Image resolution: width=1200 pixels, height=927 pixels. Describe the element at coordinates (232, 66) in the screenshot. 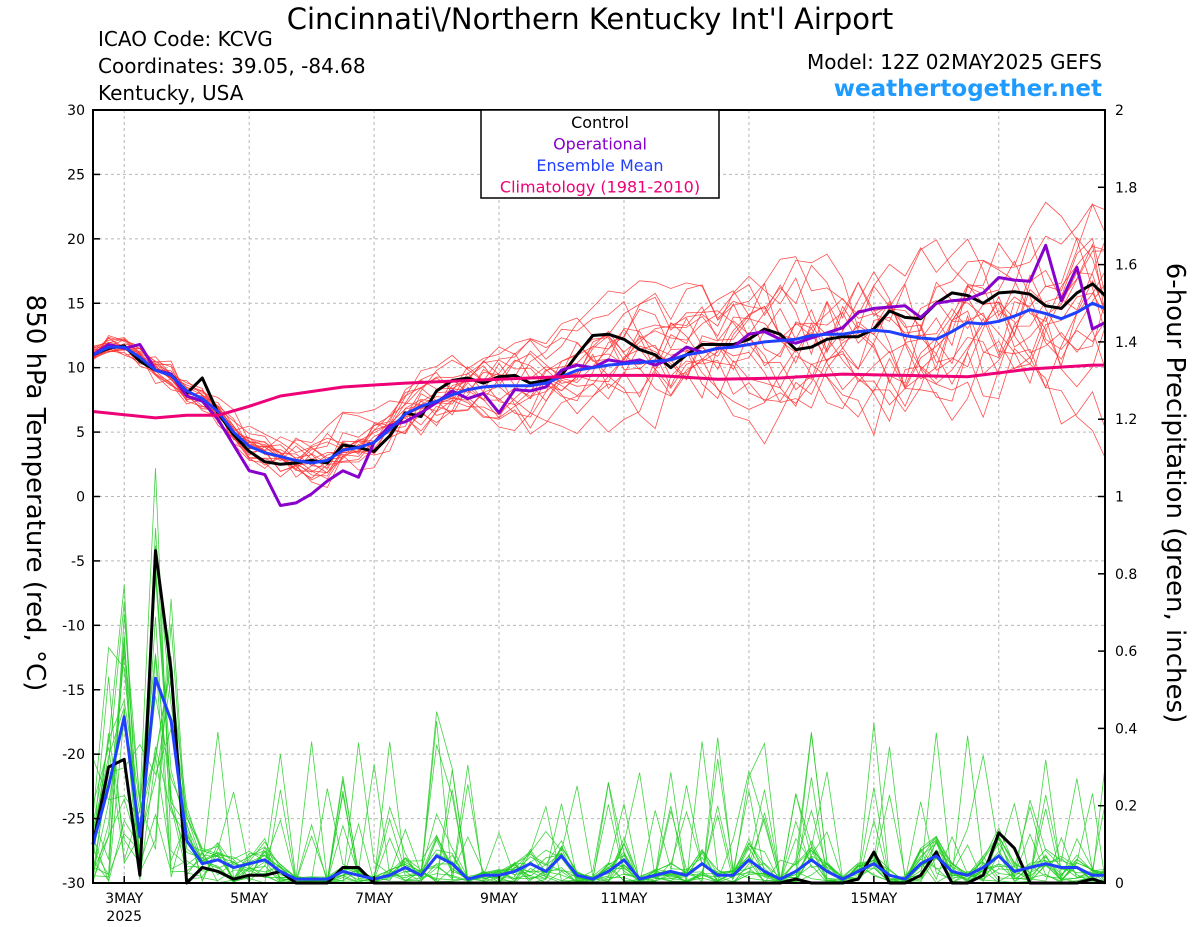

I see `coordinates: Coordinates: 39.05, -84.68` at that location.